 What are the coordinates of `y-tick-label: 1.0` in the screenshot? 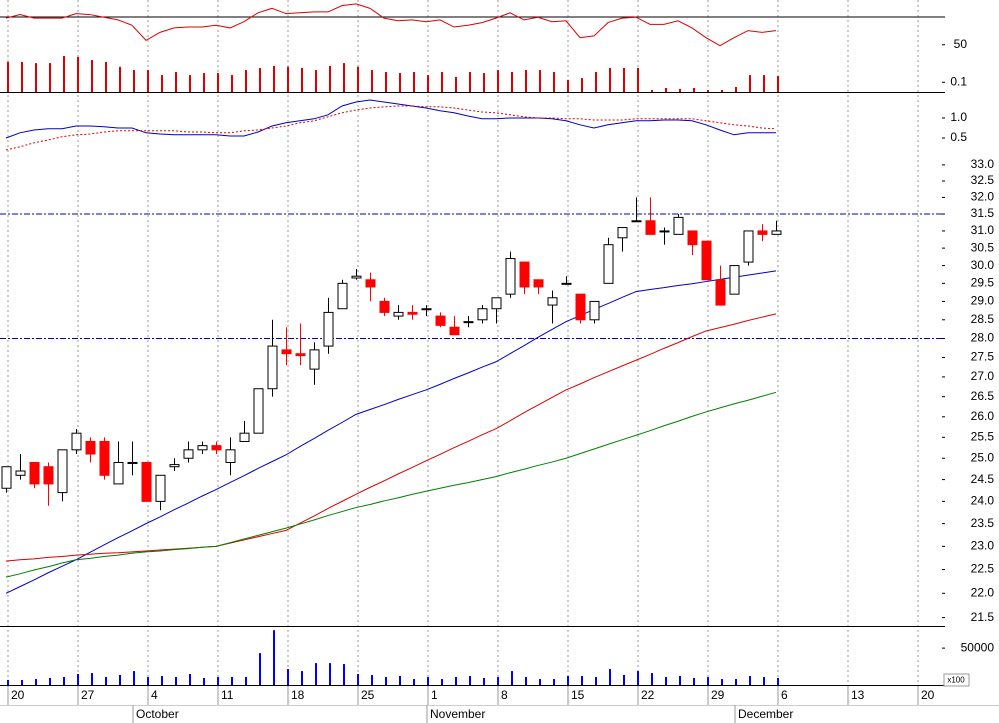 It's located at (958, 117).